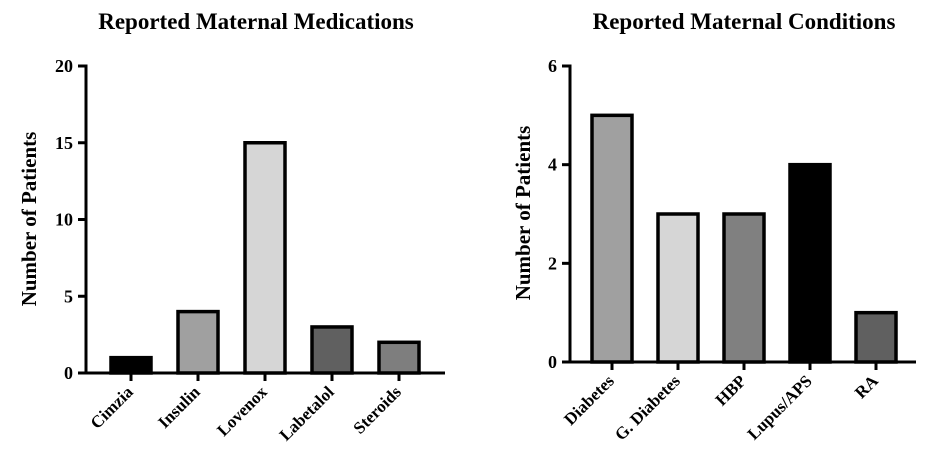 The height and width of the screenshot is (471, 927). Describe the element at coordinates (647, 407) in the screenshot. I see `x-tick-label: G. Diabetes` at that location.